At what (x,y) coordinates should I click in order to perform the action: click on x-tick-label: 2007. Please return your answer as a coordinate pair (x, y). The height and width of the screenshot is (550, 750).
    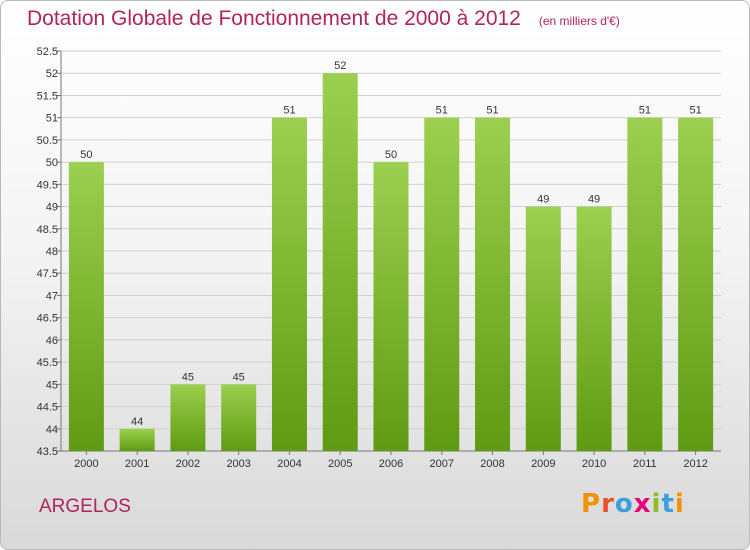
    Looking at the image, I should click on (442, 464).